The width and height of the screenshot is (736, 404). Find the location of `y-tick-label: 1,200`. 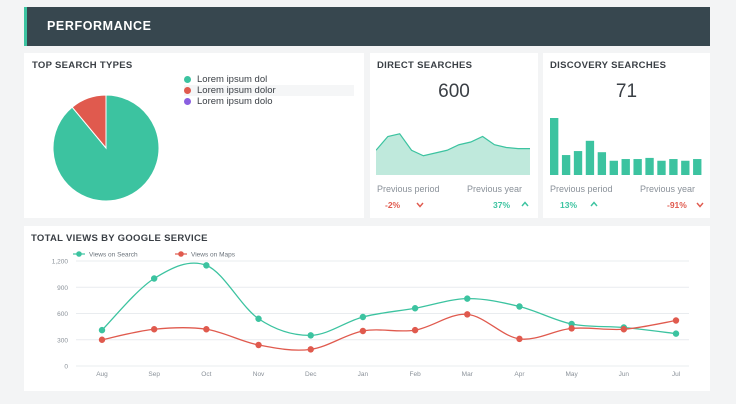

y-tick-label: 1,200 is located at coordinates (60, 262).